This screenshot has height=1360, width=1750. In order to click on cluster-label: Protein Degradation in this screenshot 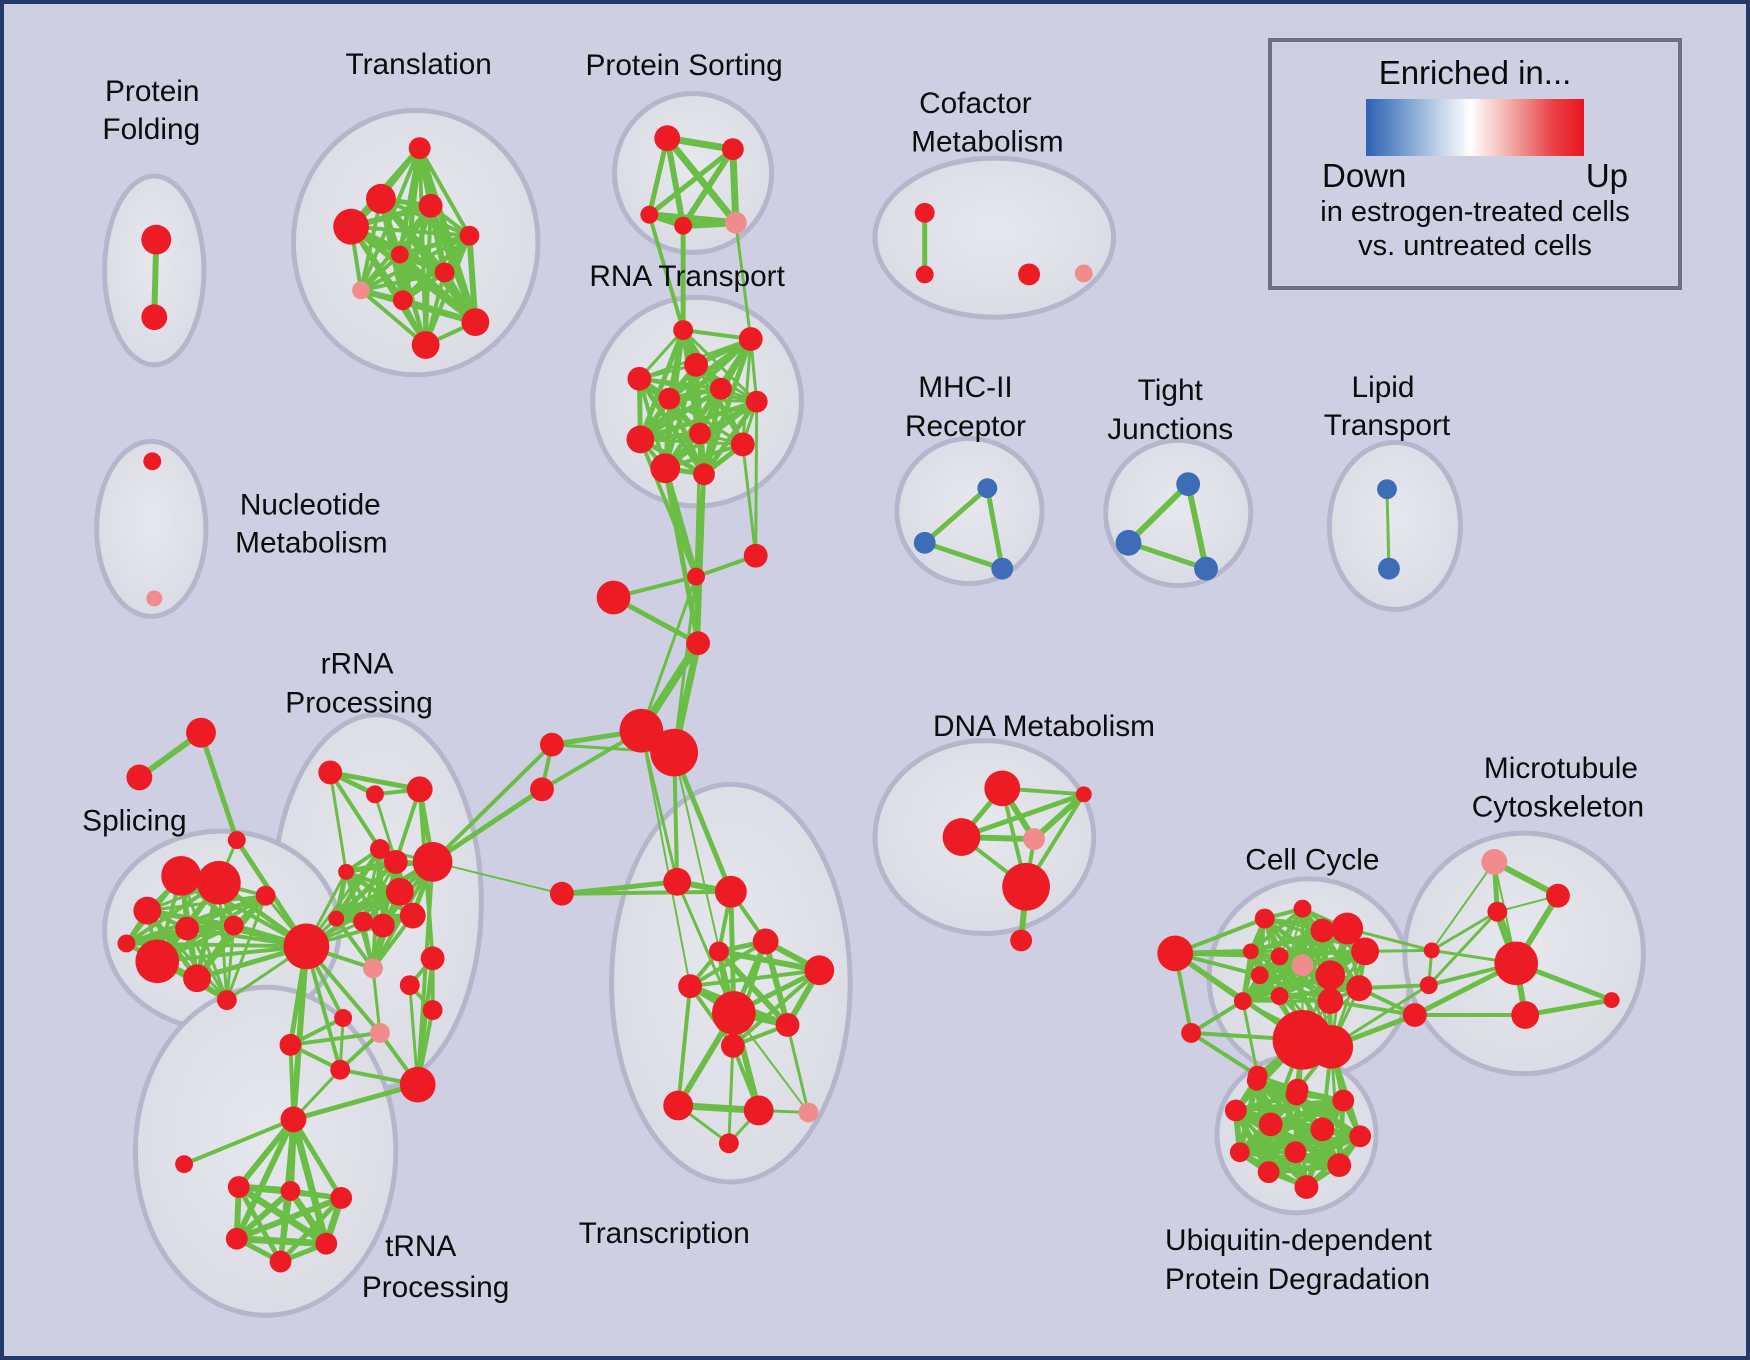, I will do `click(1297, 1279)`.